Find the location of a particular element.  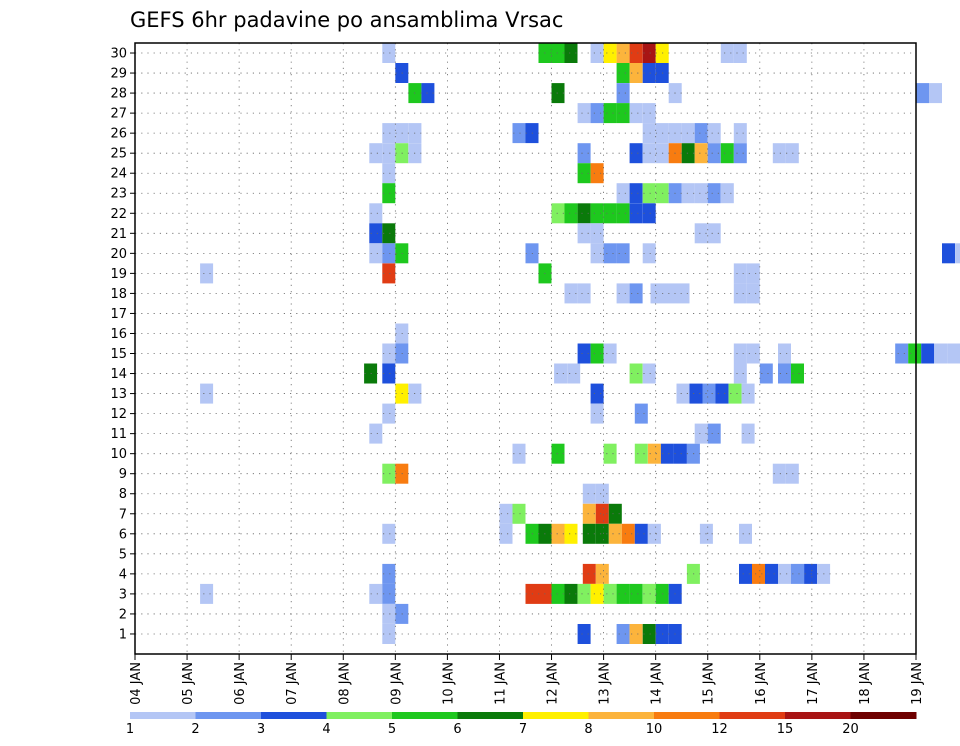

color-legend: 1 2 3 4 5 6 7 8 10 12 15 20 is located at coordinates (521, 724).